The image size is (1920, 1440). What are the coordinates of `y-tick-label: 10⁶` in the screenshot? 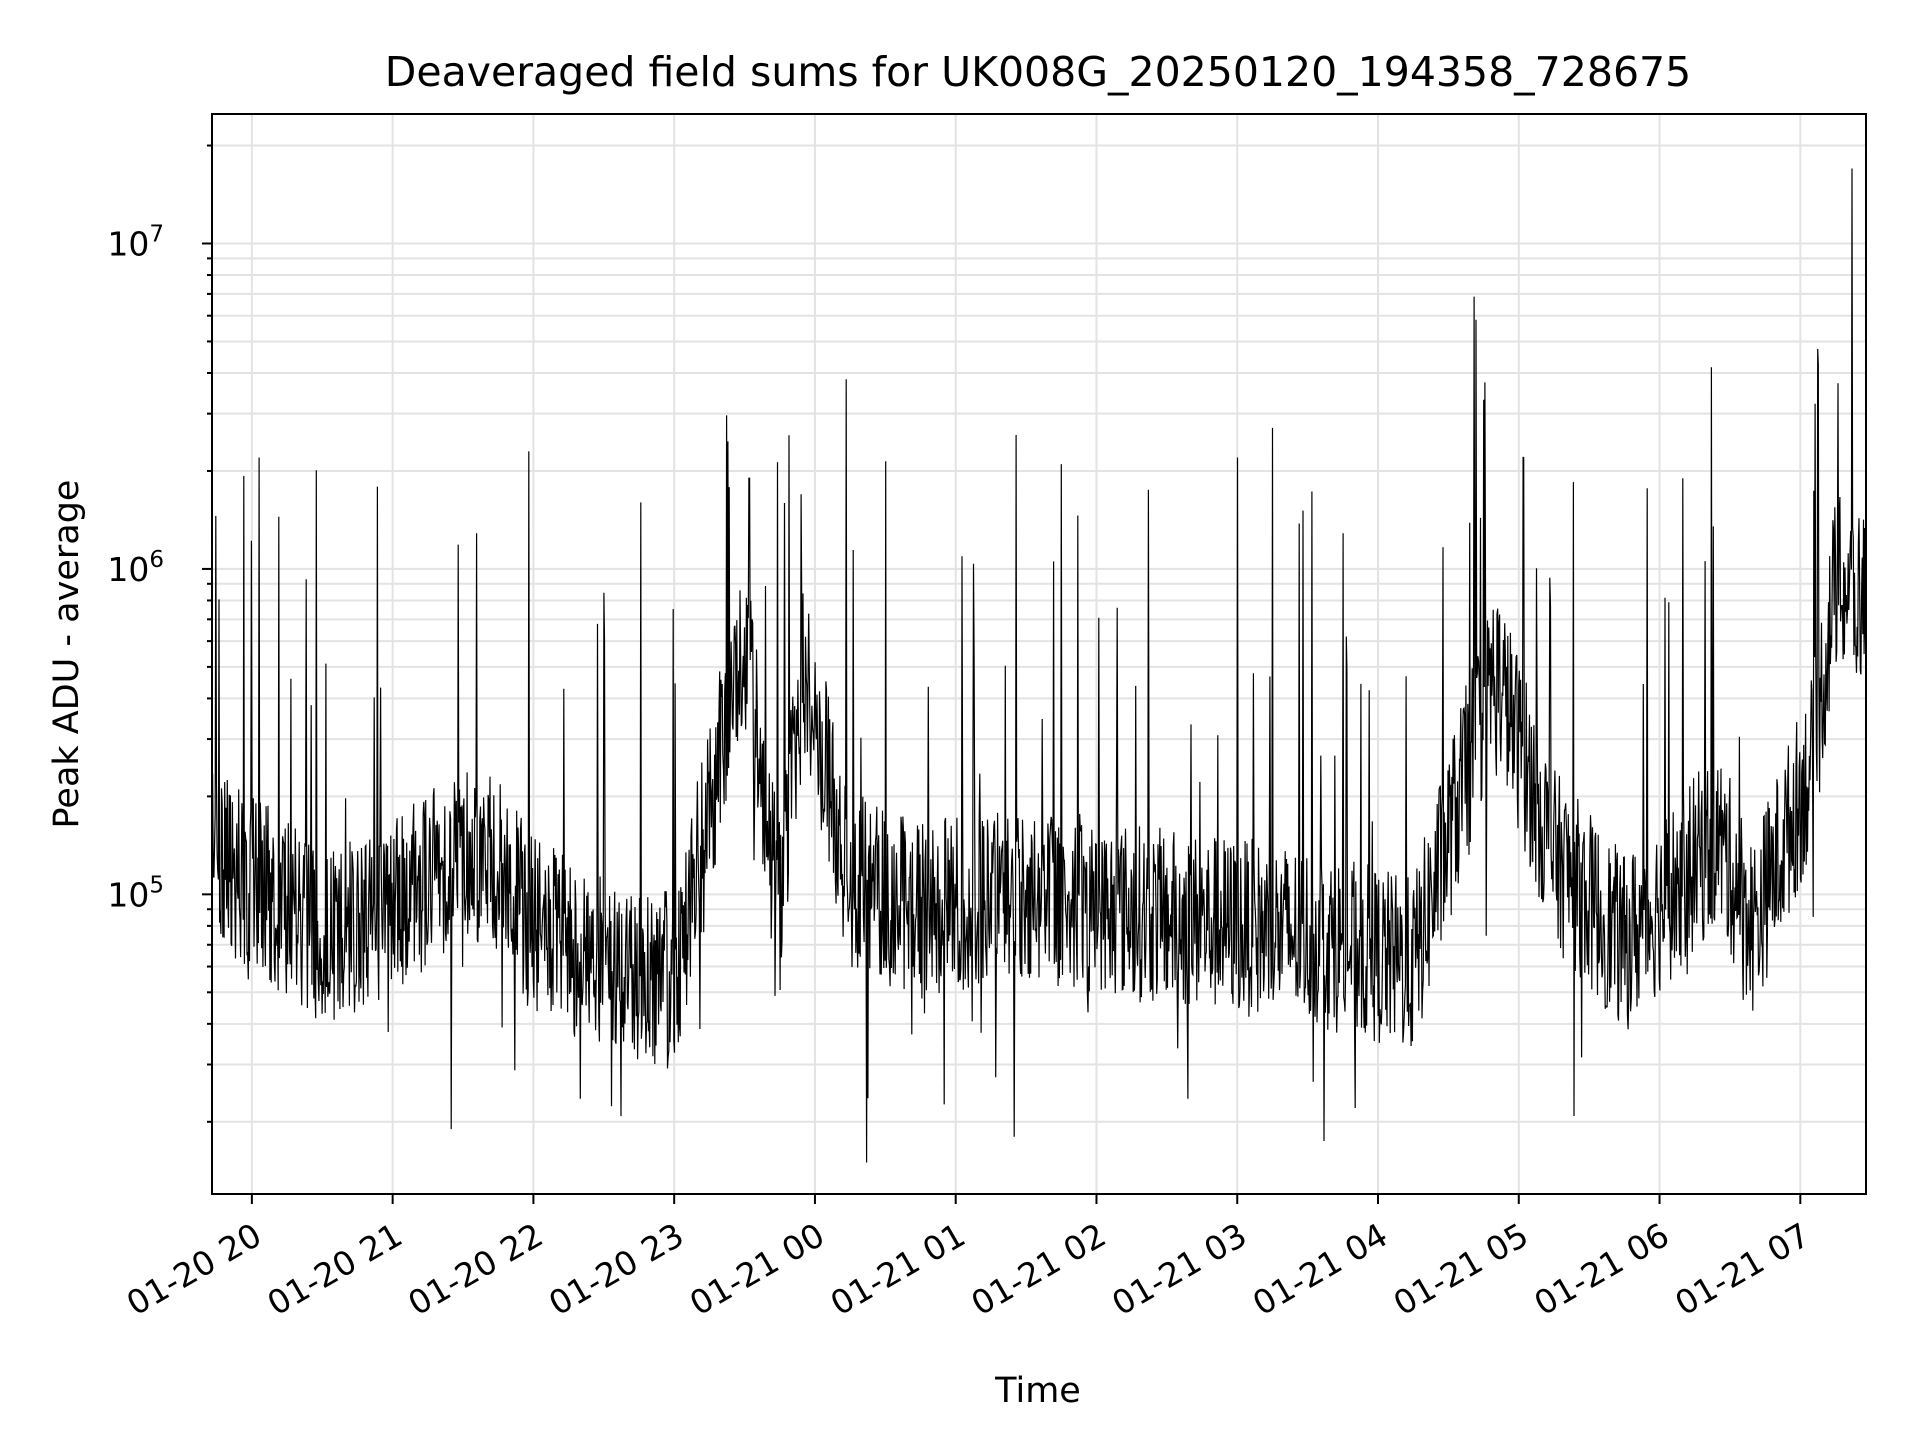 It's located at (135, 568).